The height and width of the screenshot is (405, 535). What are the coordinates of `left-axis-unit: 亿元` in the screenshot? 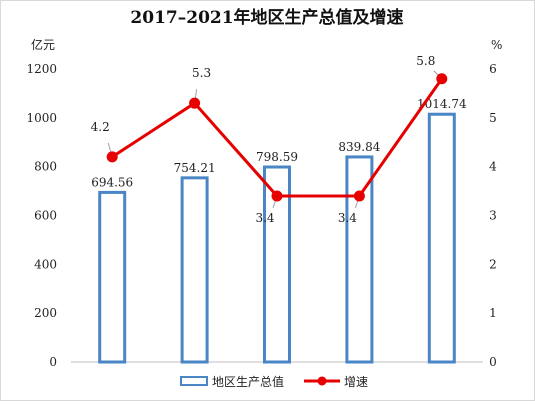 It's located at (43, 44).